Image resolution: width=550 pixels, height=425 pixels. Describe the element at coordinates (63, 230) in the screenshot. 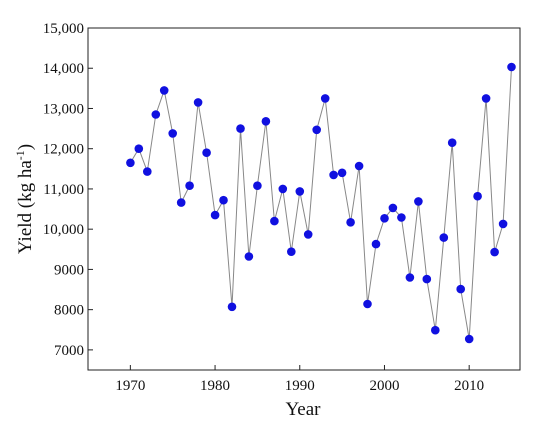

I see `y-tick-label: 10,000` at that location.